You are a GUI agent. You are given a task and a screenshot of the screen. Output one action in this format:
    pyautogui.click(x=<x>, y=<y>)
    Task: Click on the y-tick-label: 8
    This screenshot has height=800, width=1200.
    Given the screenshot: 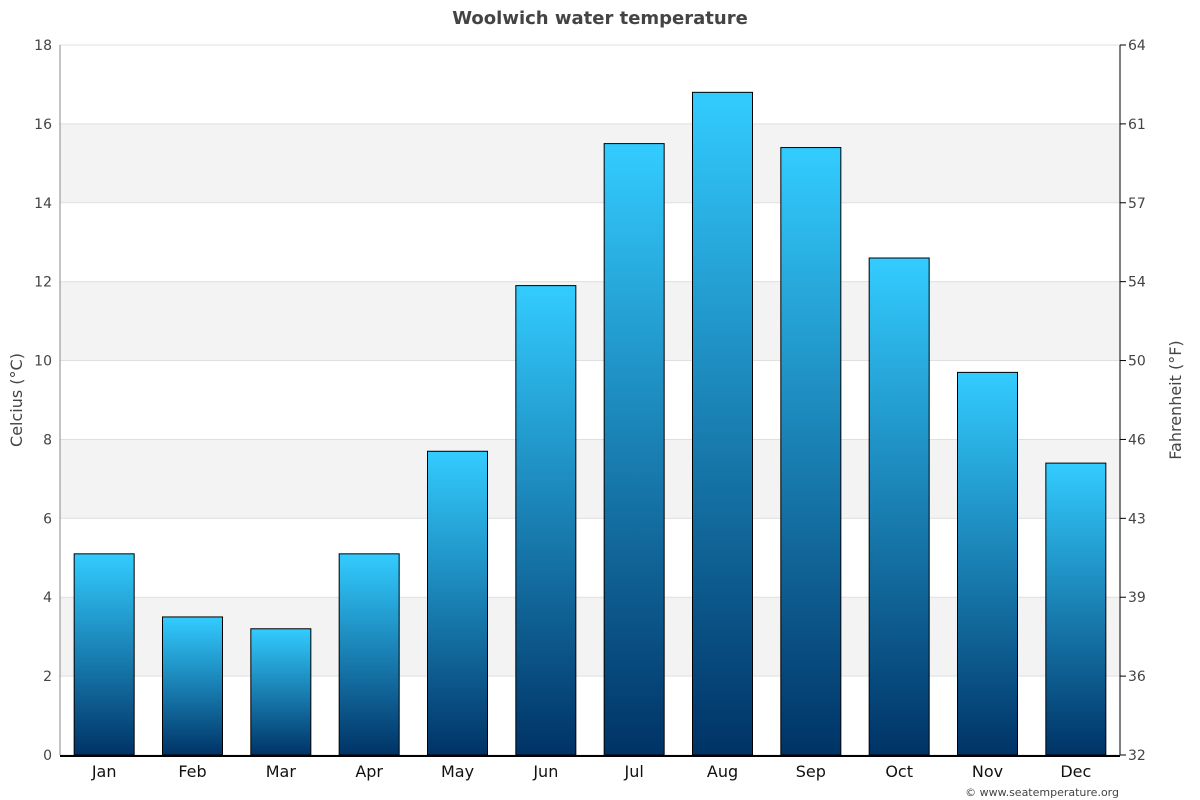 What is the action you would take?
    pyautogui.click(x=47, y=440)
    